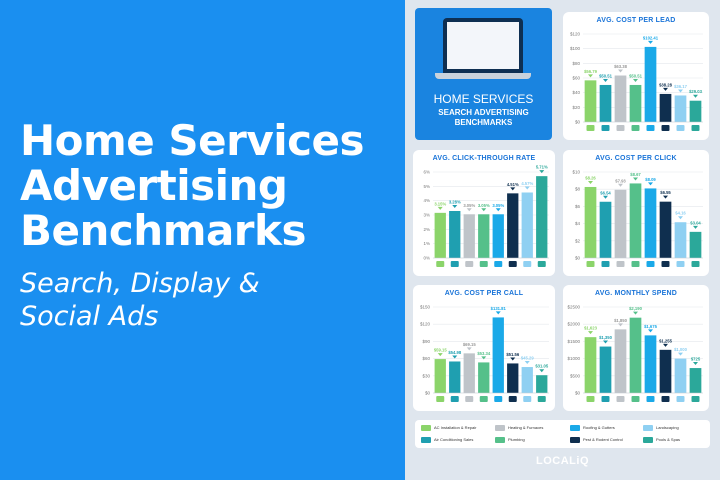 This screenshot has height=480, width=720. I want to click on legend-item: Pest & Rodent Control, so click(596, 440).